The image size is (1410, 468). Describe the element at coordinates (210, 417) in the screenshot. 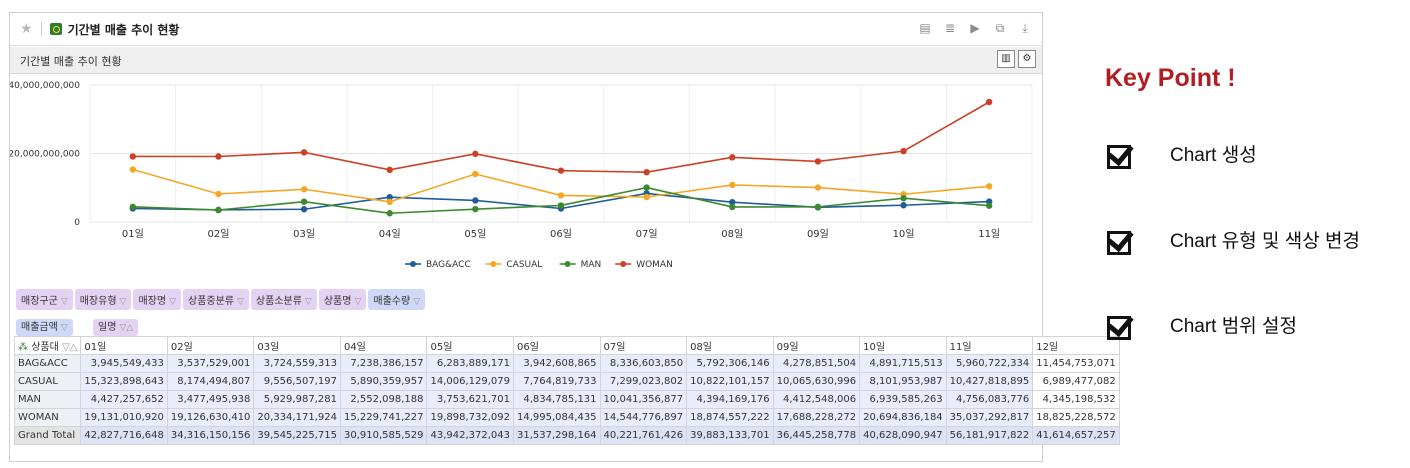

I see `table-cell: 19,126,630,410` at that location.